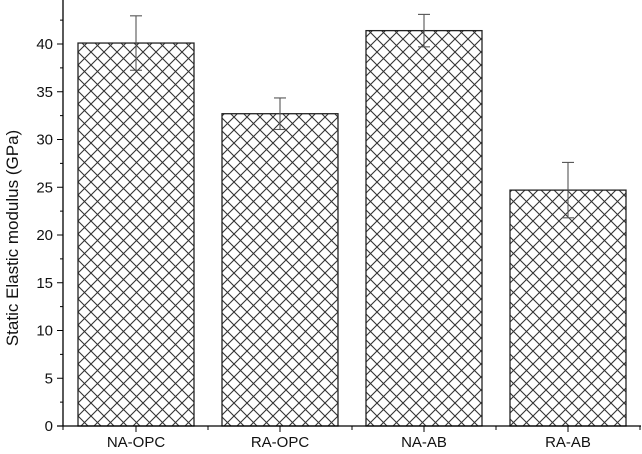 Image resolution: width=642 pixels, height=454 pixels. I want to click on y-tick-label: 25, so click(44, 187).